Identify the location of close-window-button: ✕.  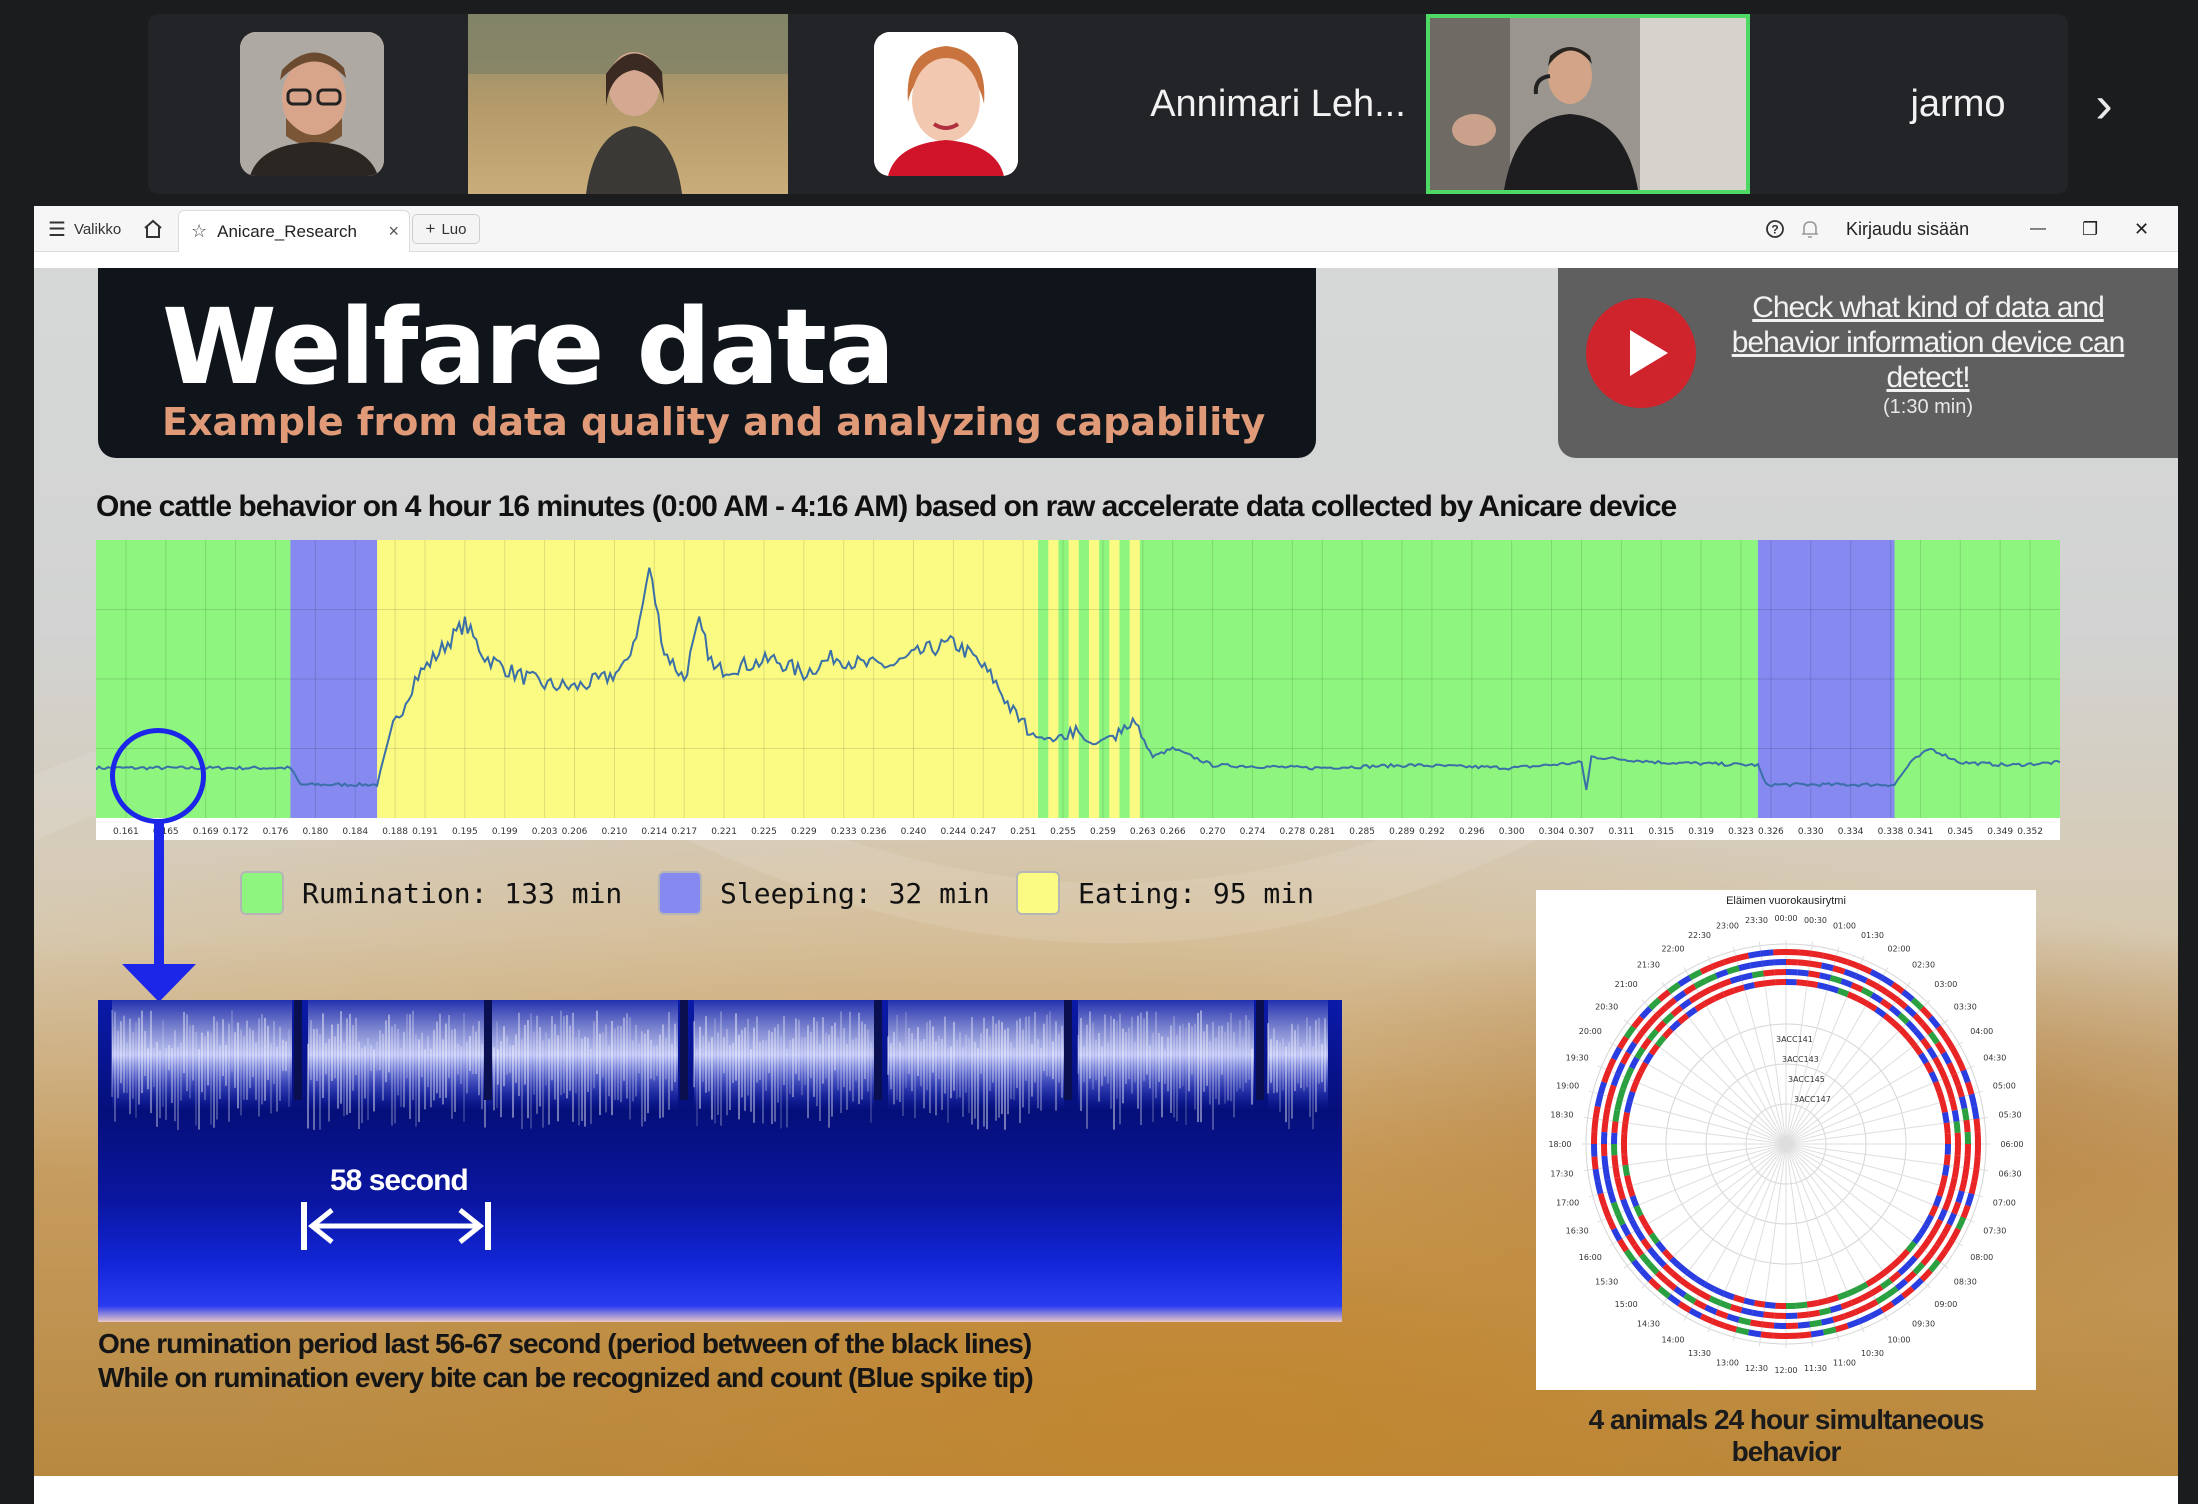
(2142, 228).